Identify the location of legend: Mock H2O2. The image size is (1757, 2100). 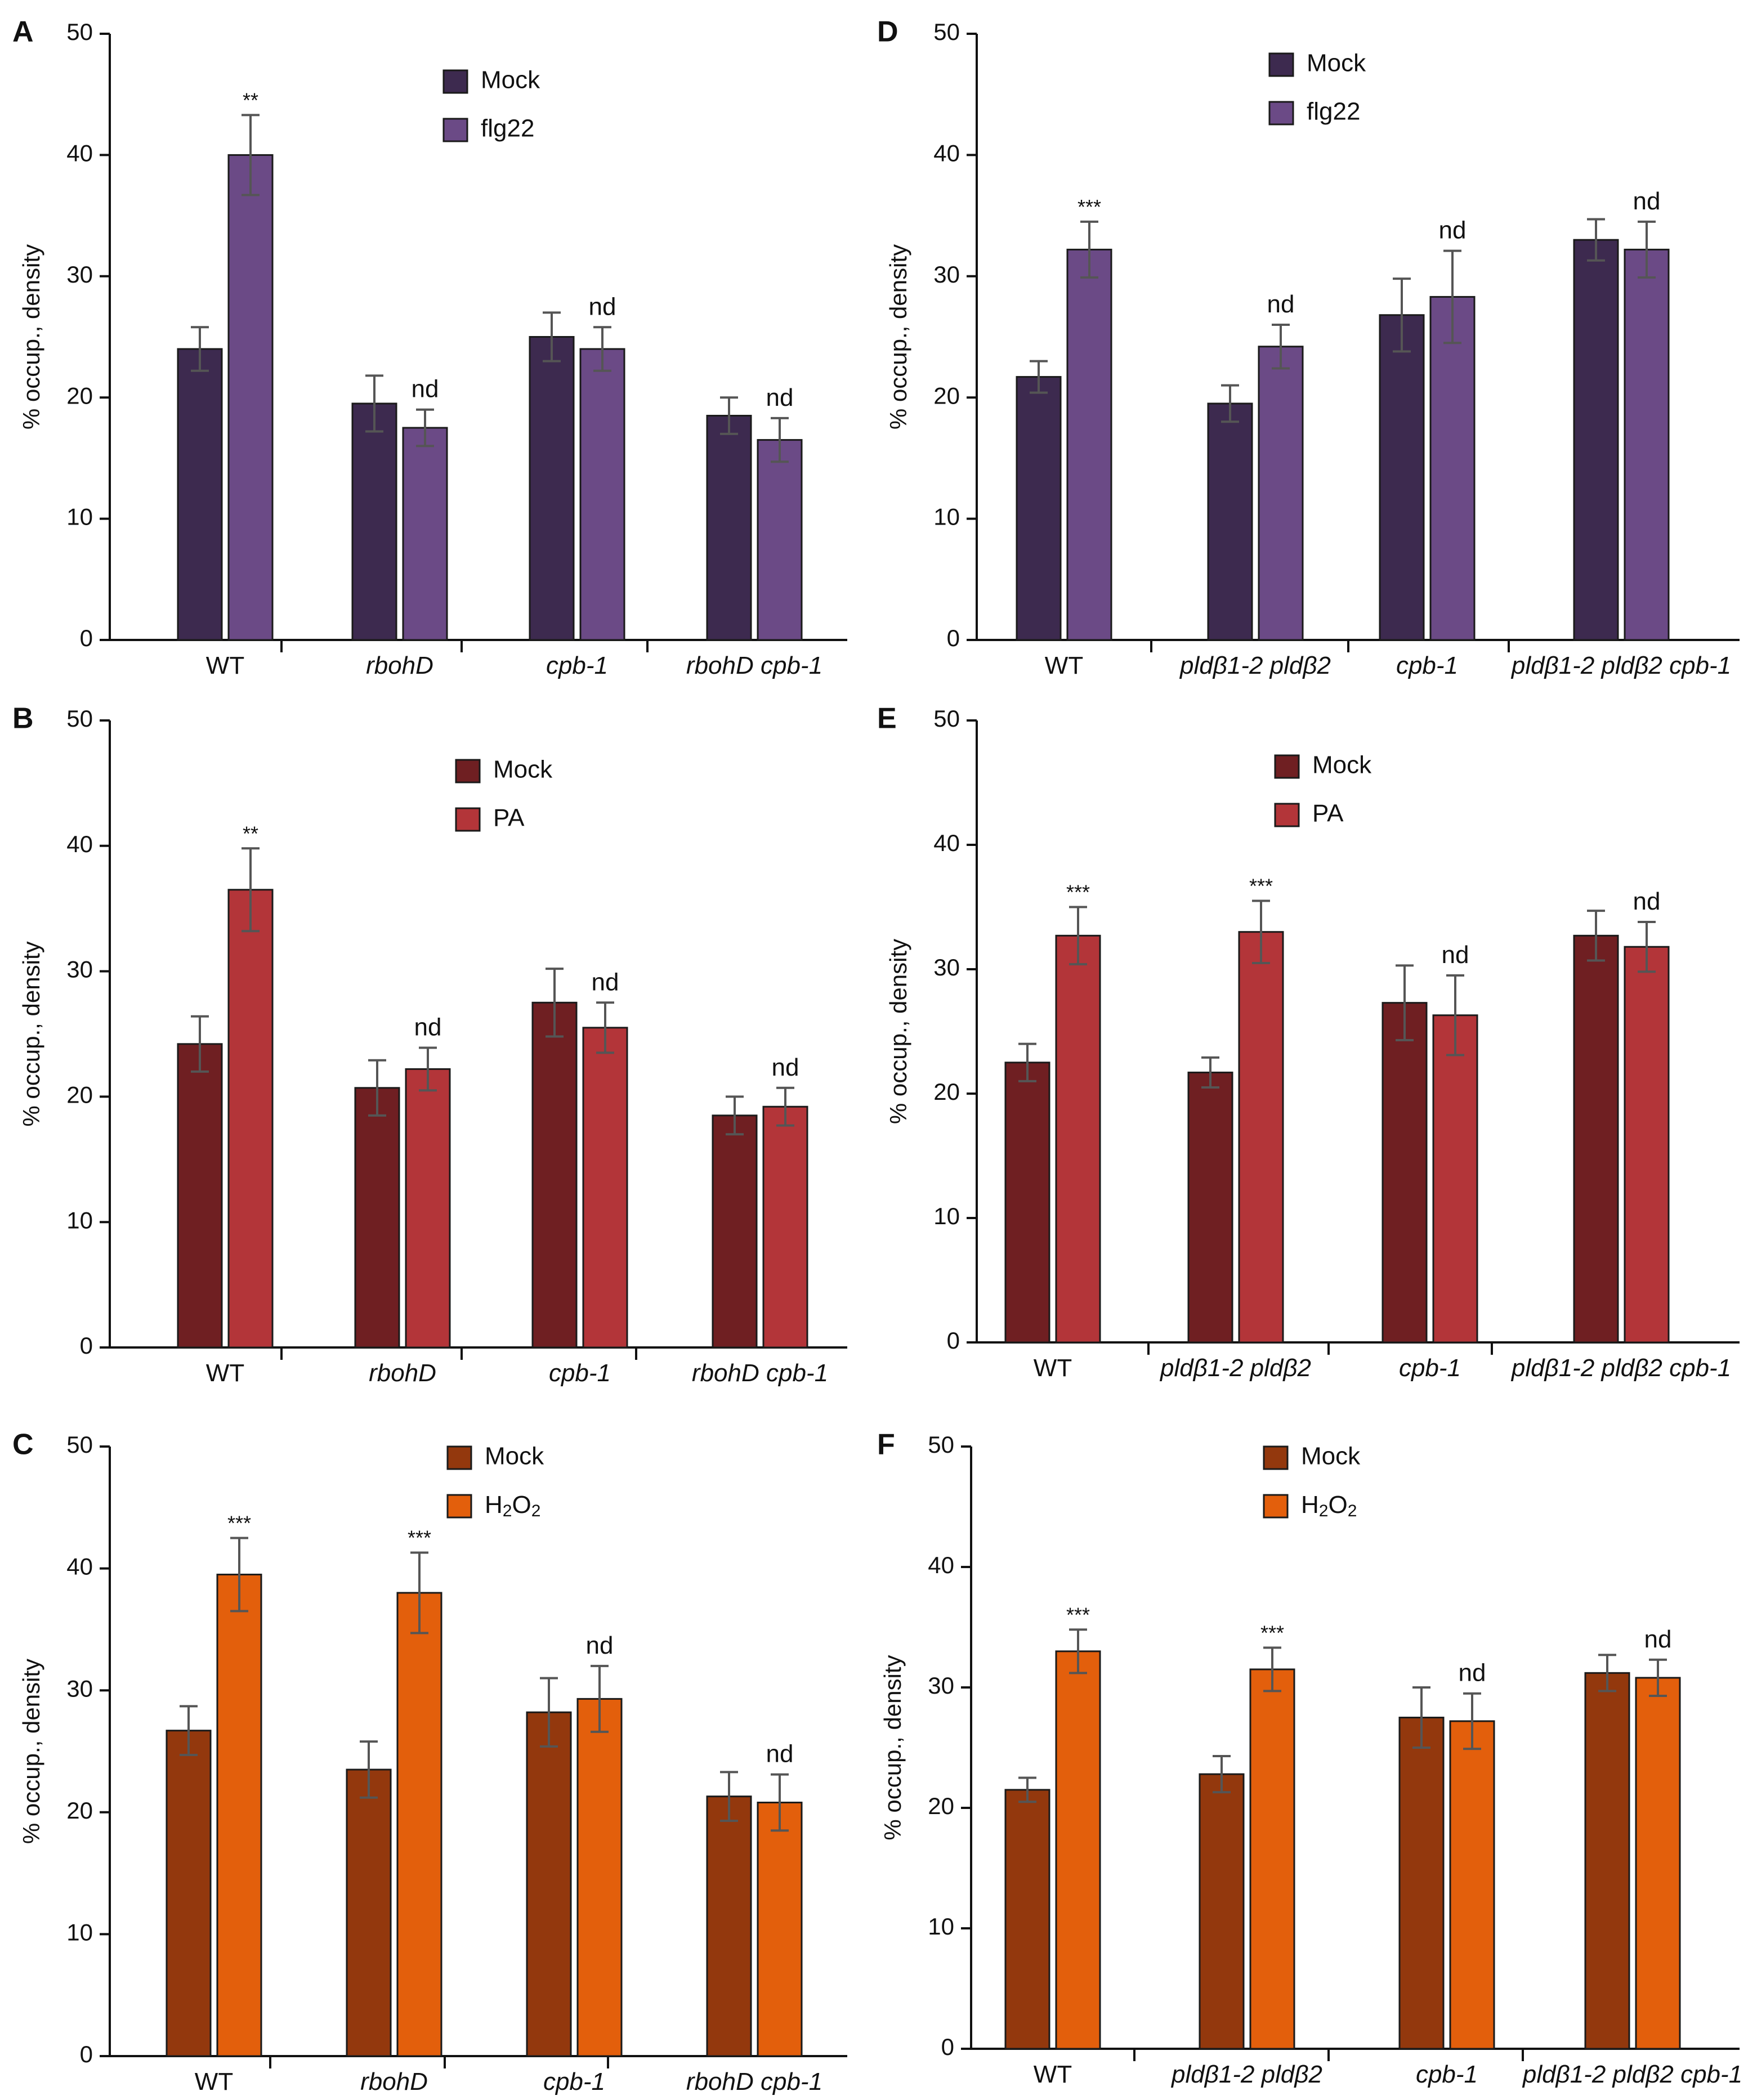
(495, 1481).